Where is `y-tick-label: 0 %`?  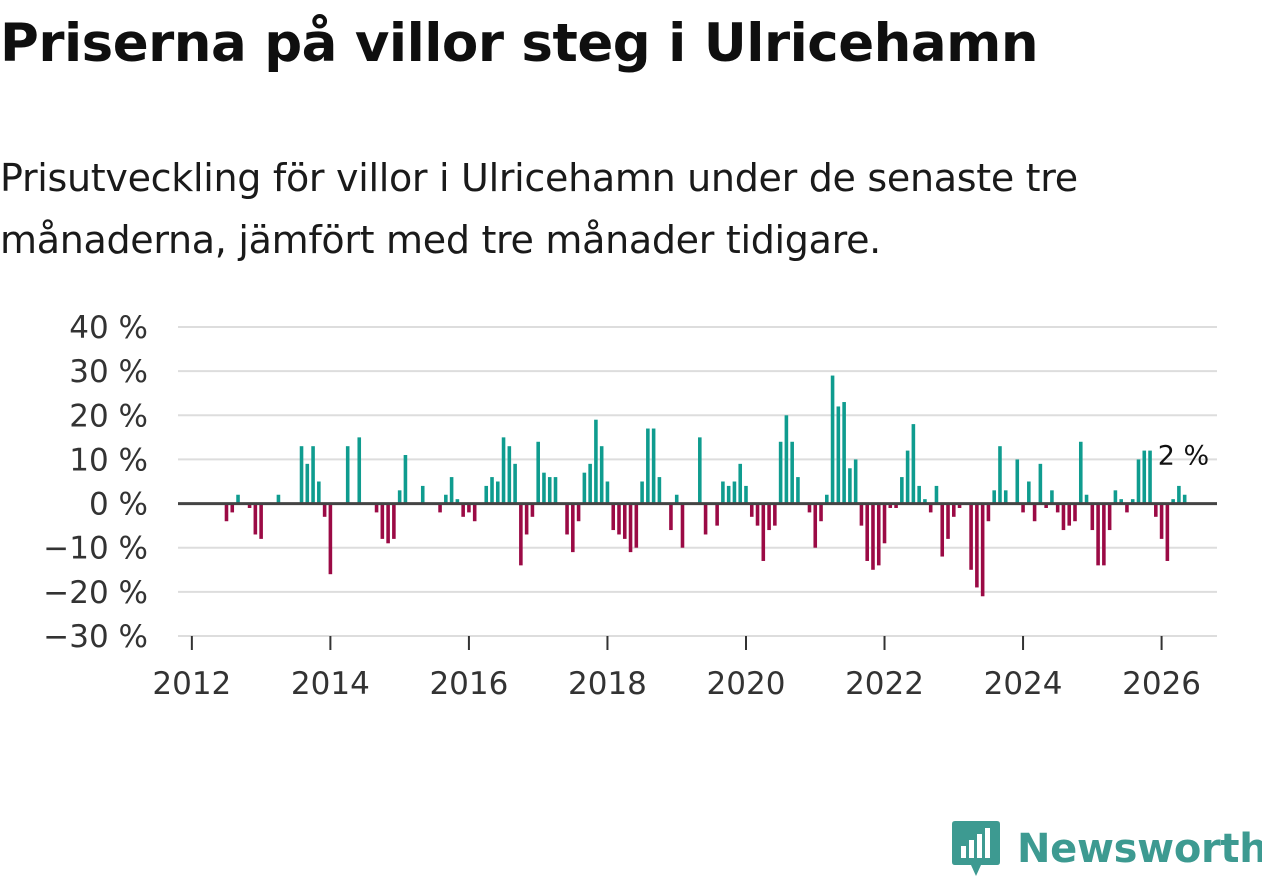
y-tick-label: 0 % is located at coordinates (118, 505).